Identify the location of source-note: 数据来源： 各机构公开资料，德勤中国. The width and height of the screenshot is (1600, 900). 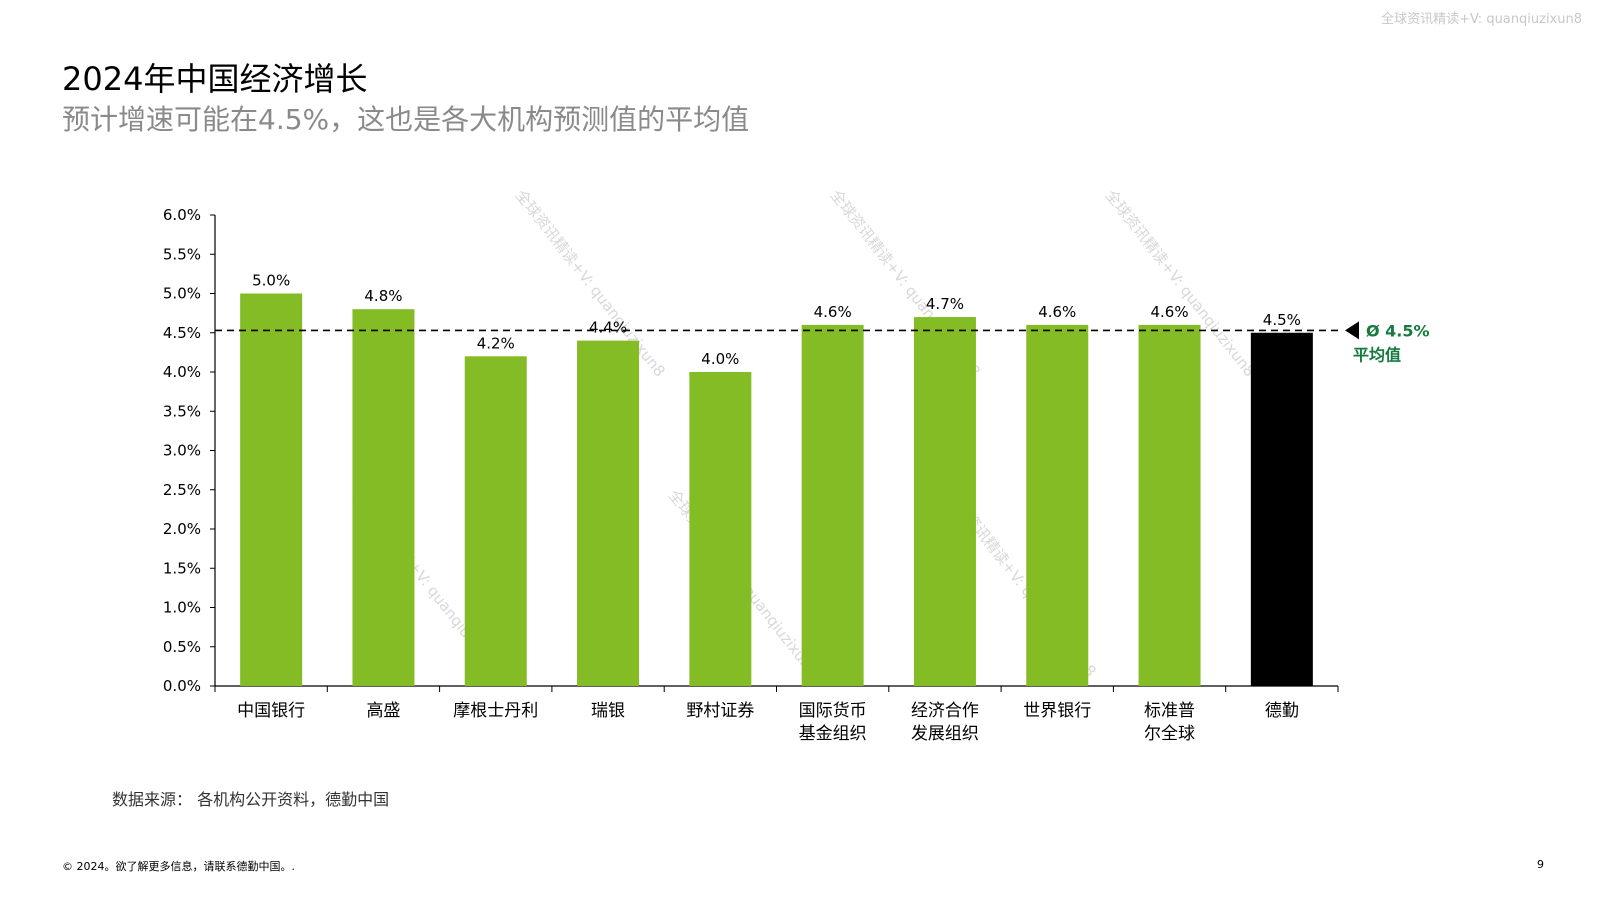
(251, 799).